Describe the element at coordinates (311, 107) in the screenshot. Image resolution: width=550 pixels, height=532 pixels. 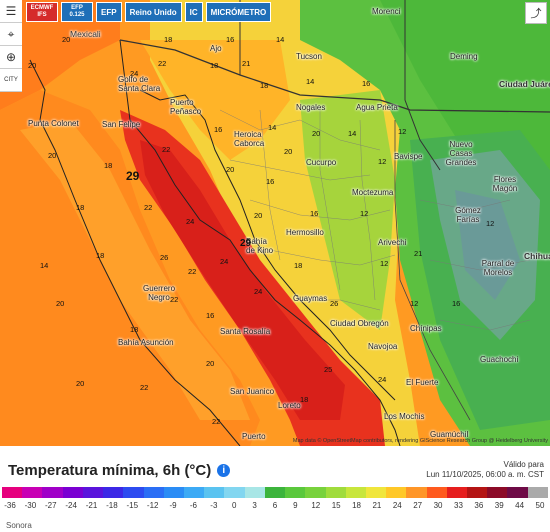
I see `city-label: Nogales` at that location.